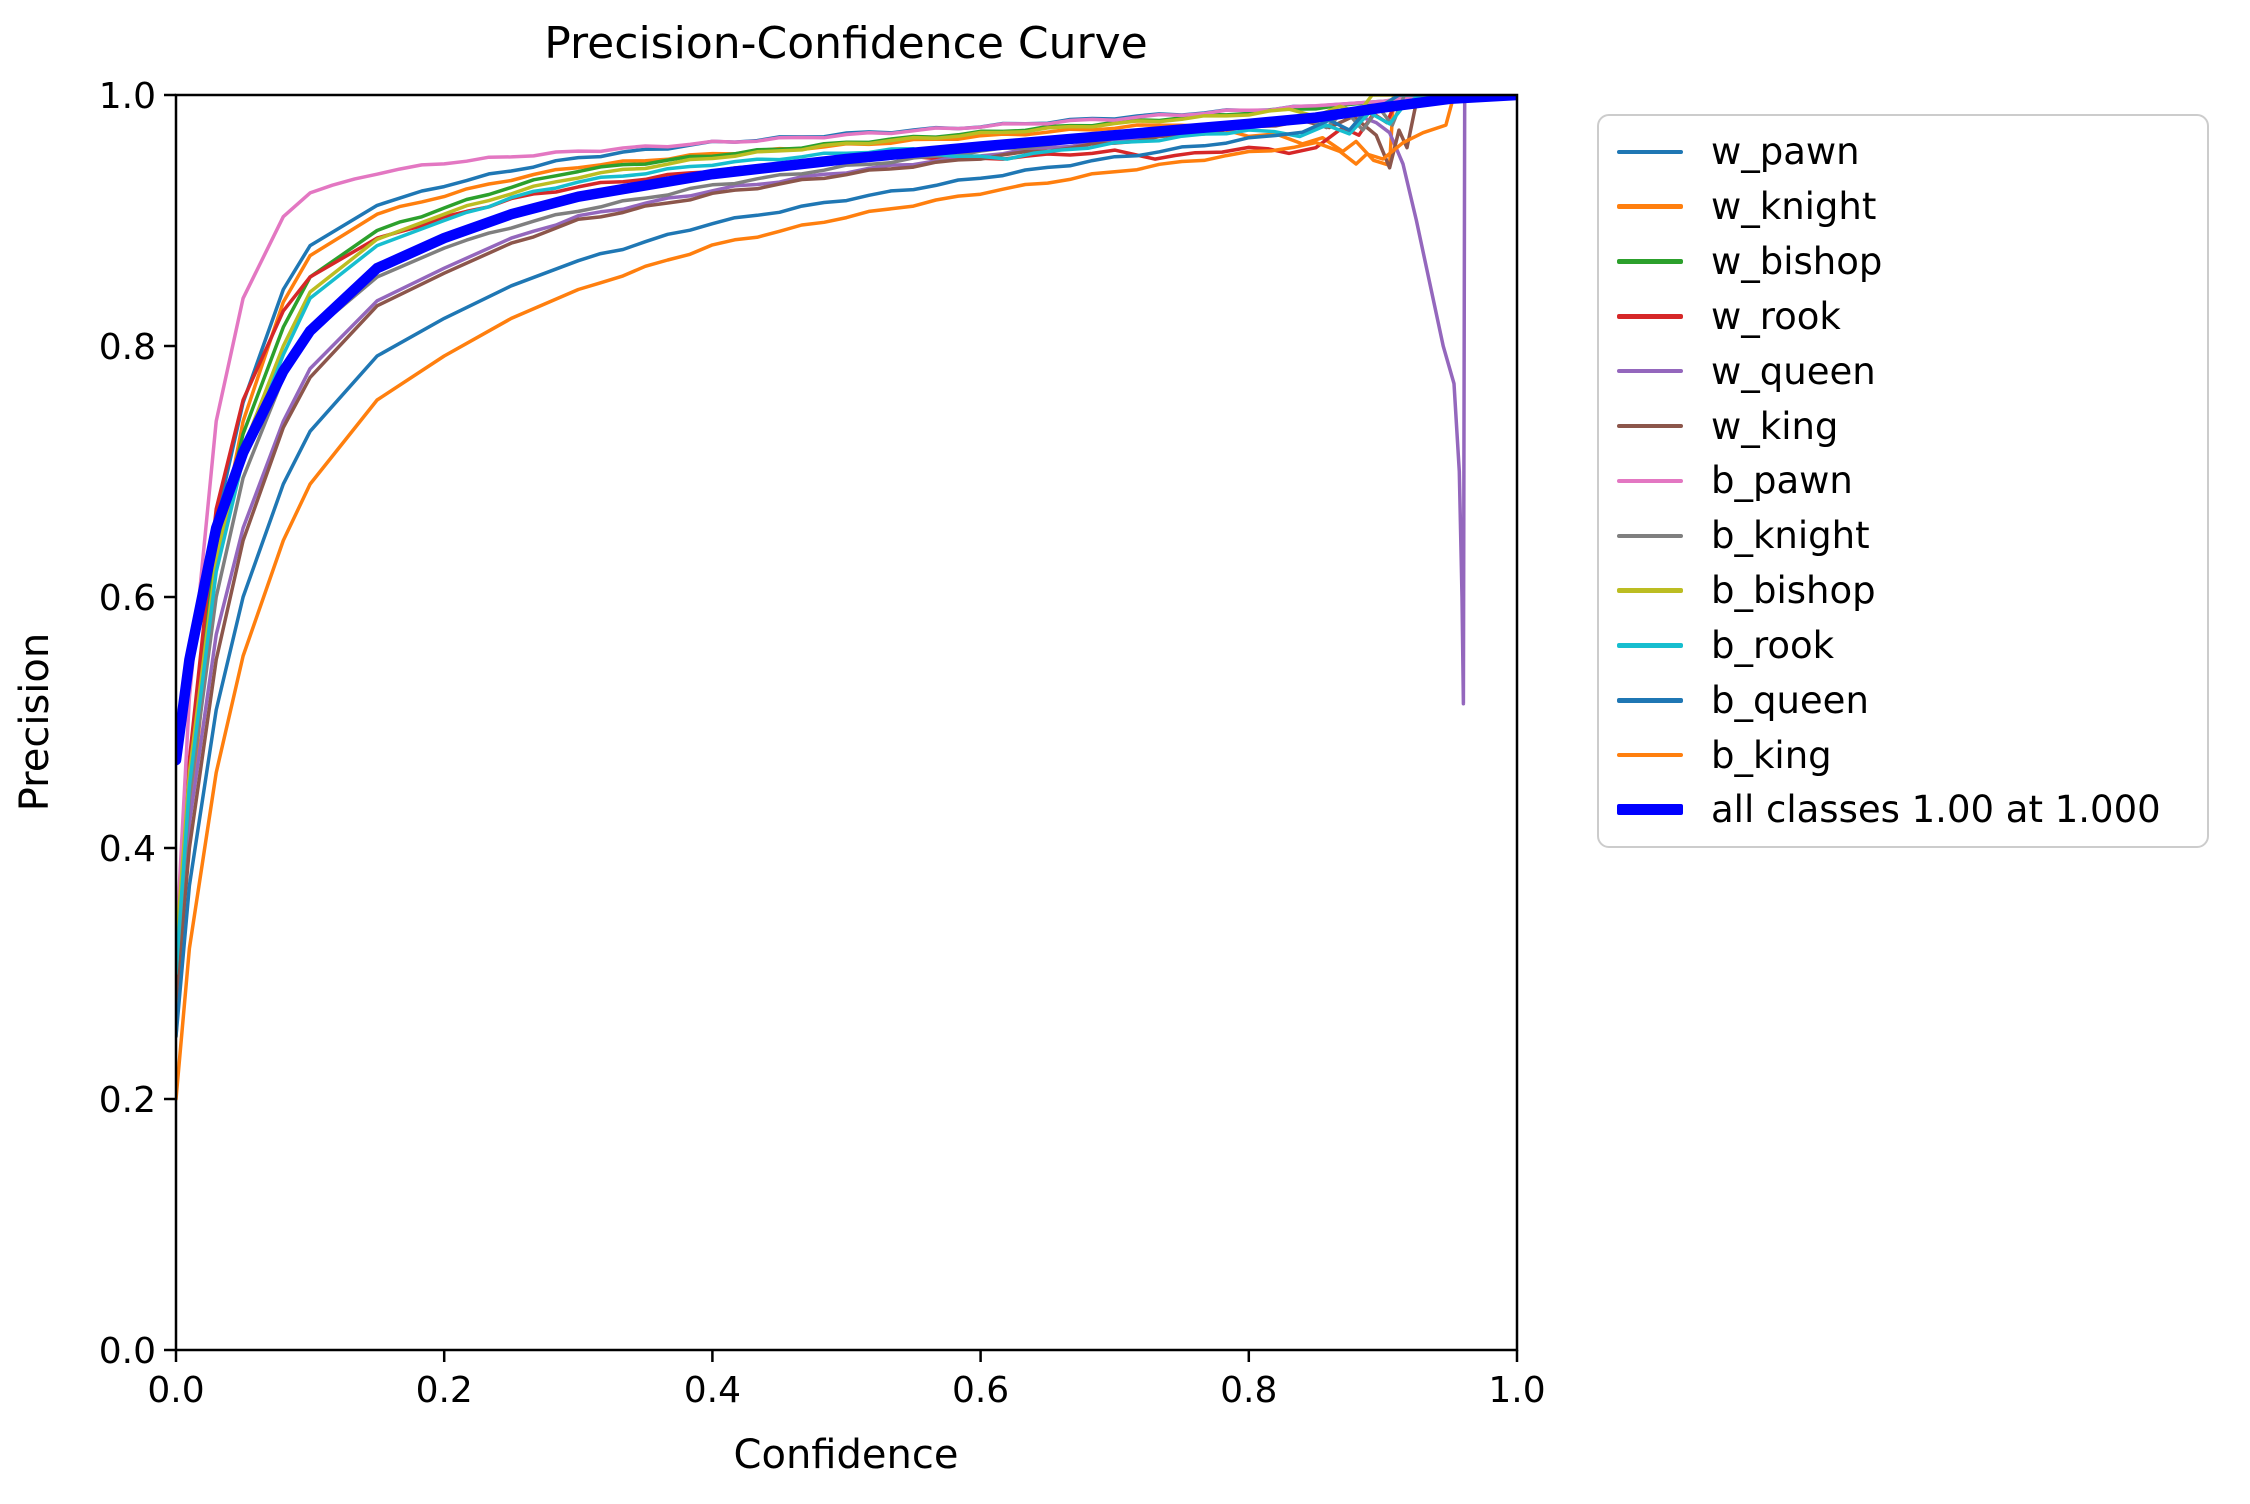  Describe the element at coordinates (1794, 207) in the screenshot. I see `legend-label: w_knight` at that location.